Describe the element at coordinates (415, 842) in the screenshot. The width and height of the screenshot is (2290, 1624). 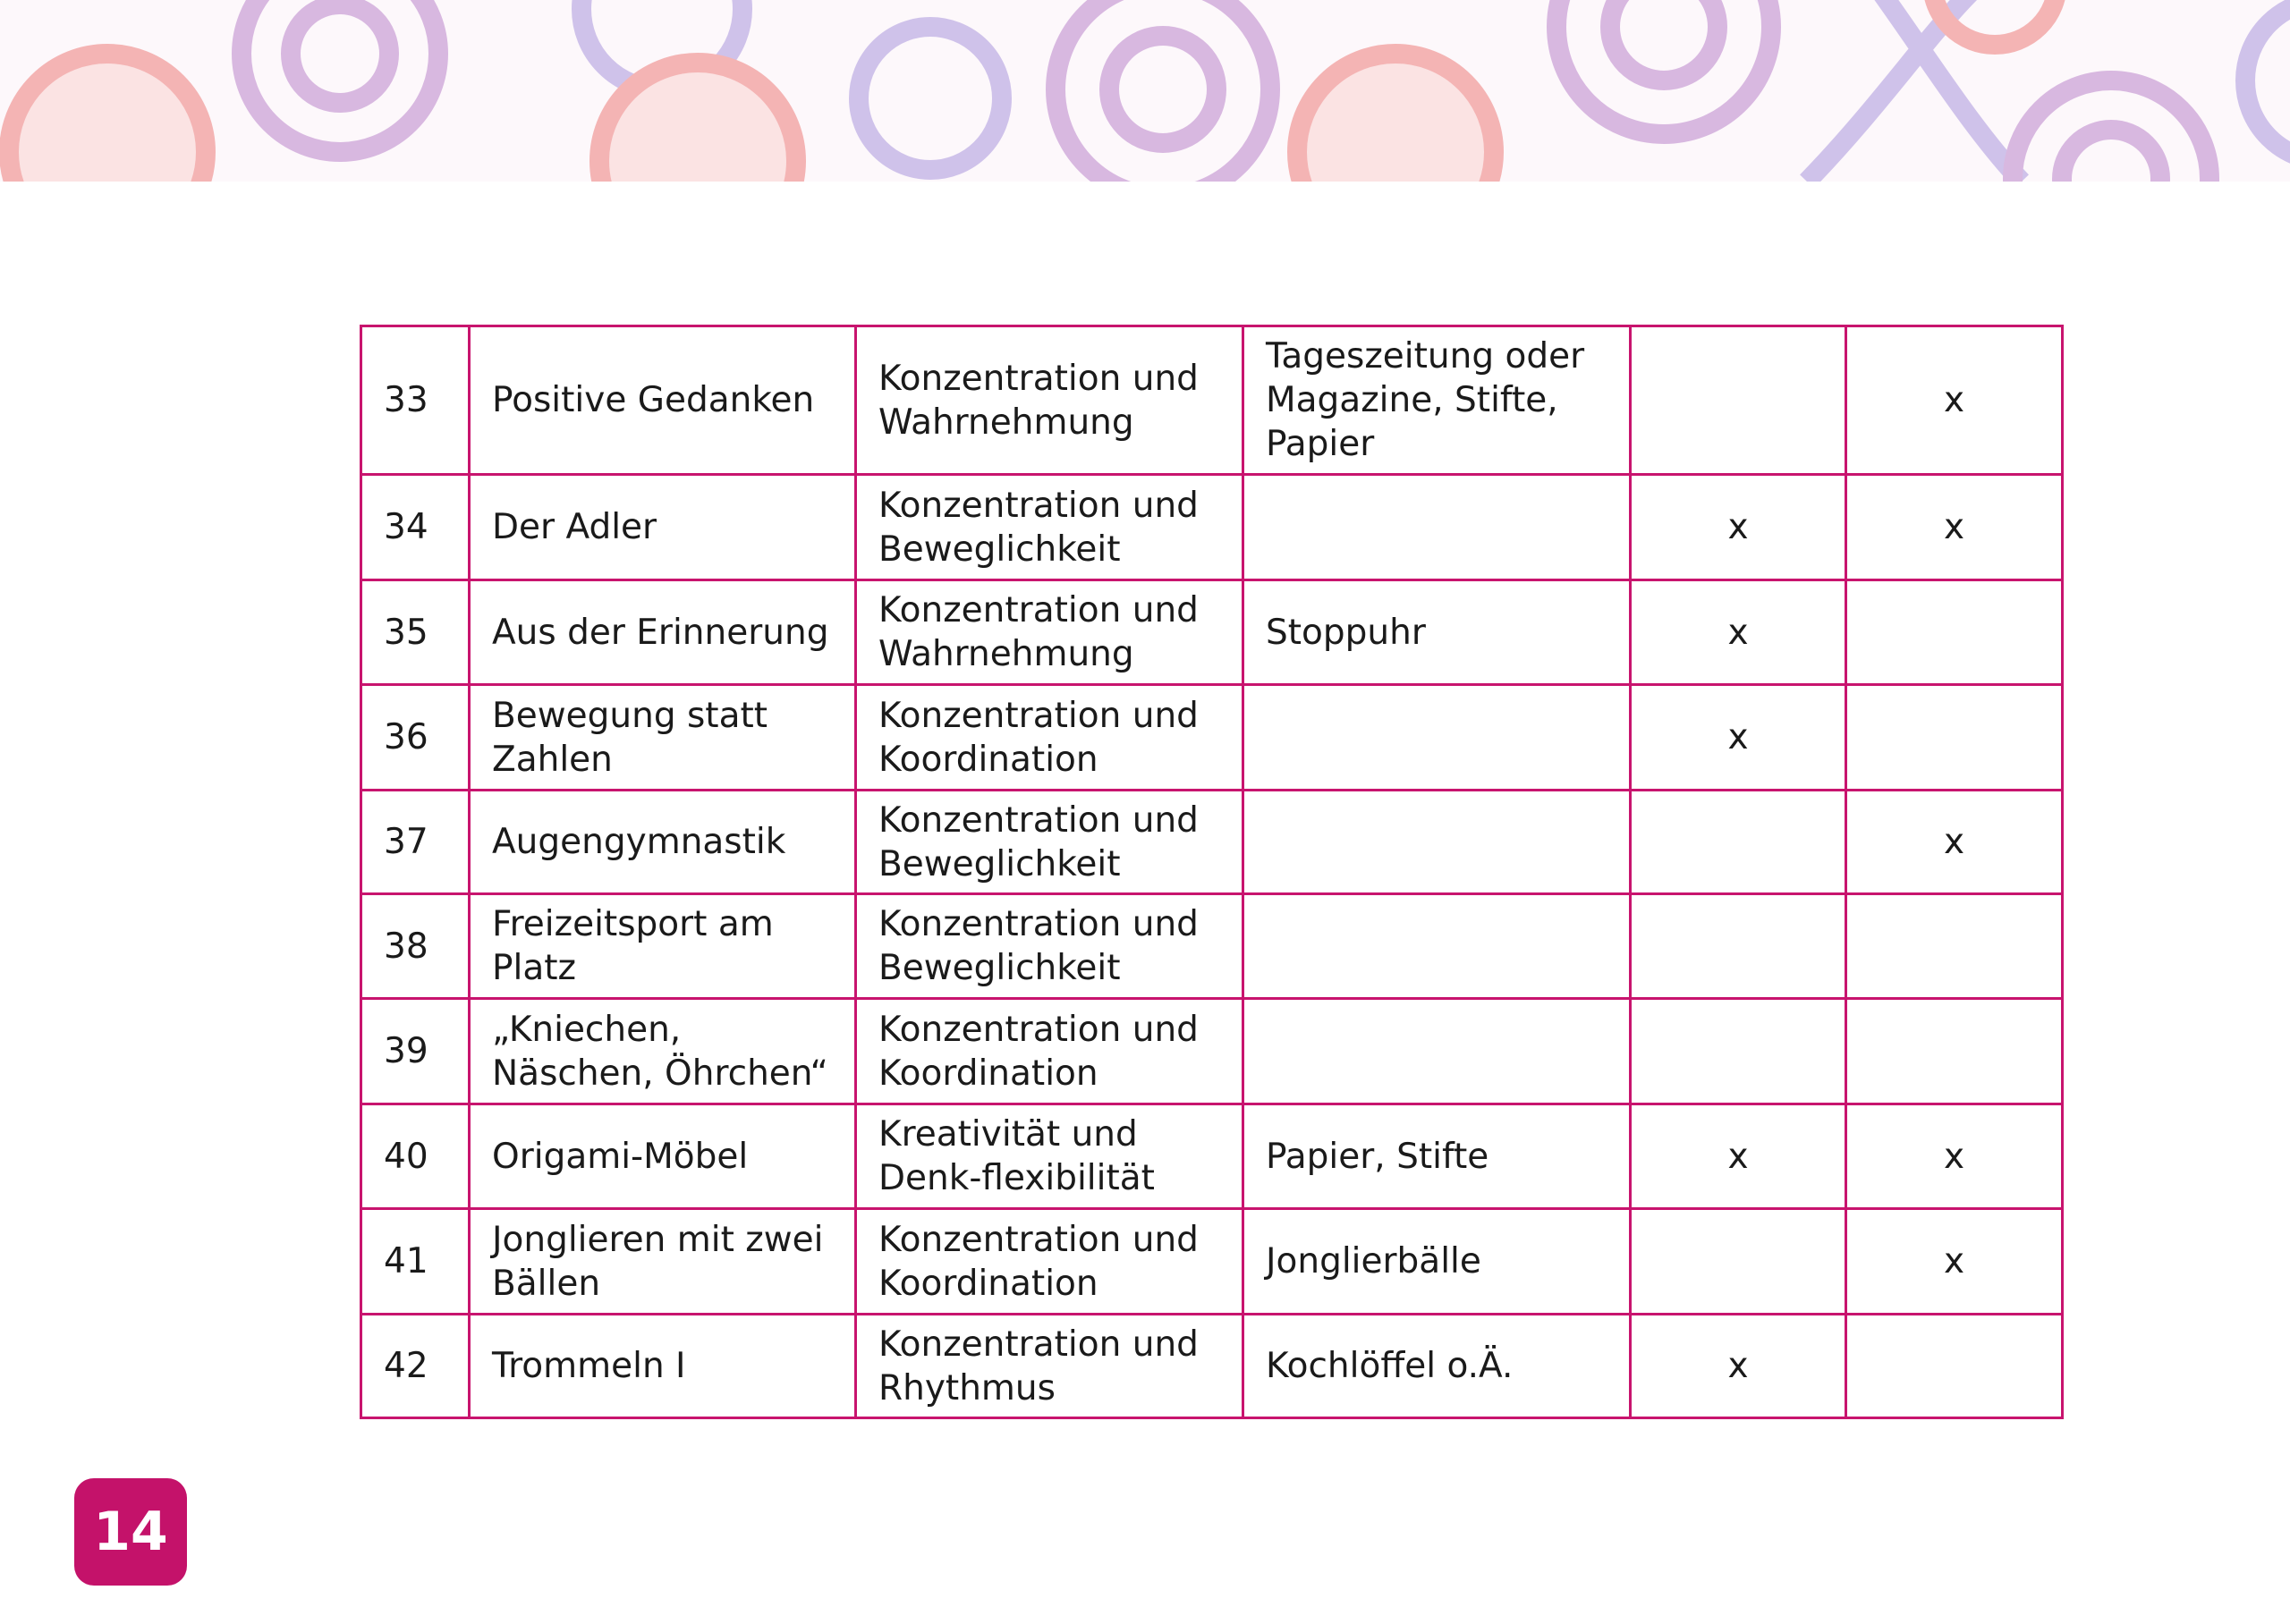
I see `row-number: 37` at that location.